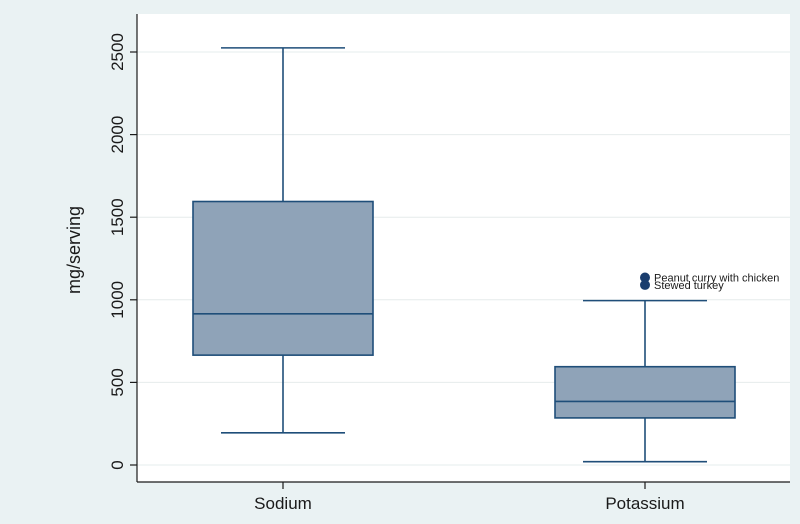 This screenshot has height=524, width=800. What do you see at coordinates (283, 503) in the screenshot?
I see `category-label: Sodium` at bounding box center [283, 503].